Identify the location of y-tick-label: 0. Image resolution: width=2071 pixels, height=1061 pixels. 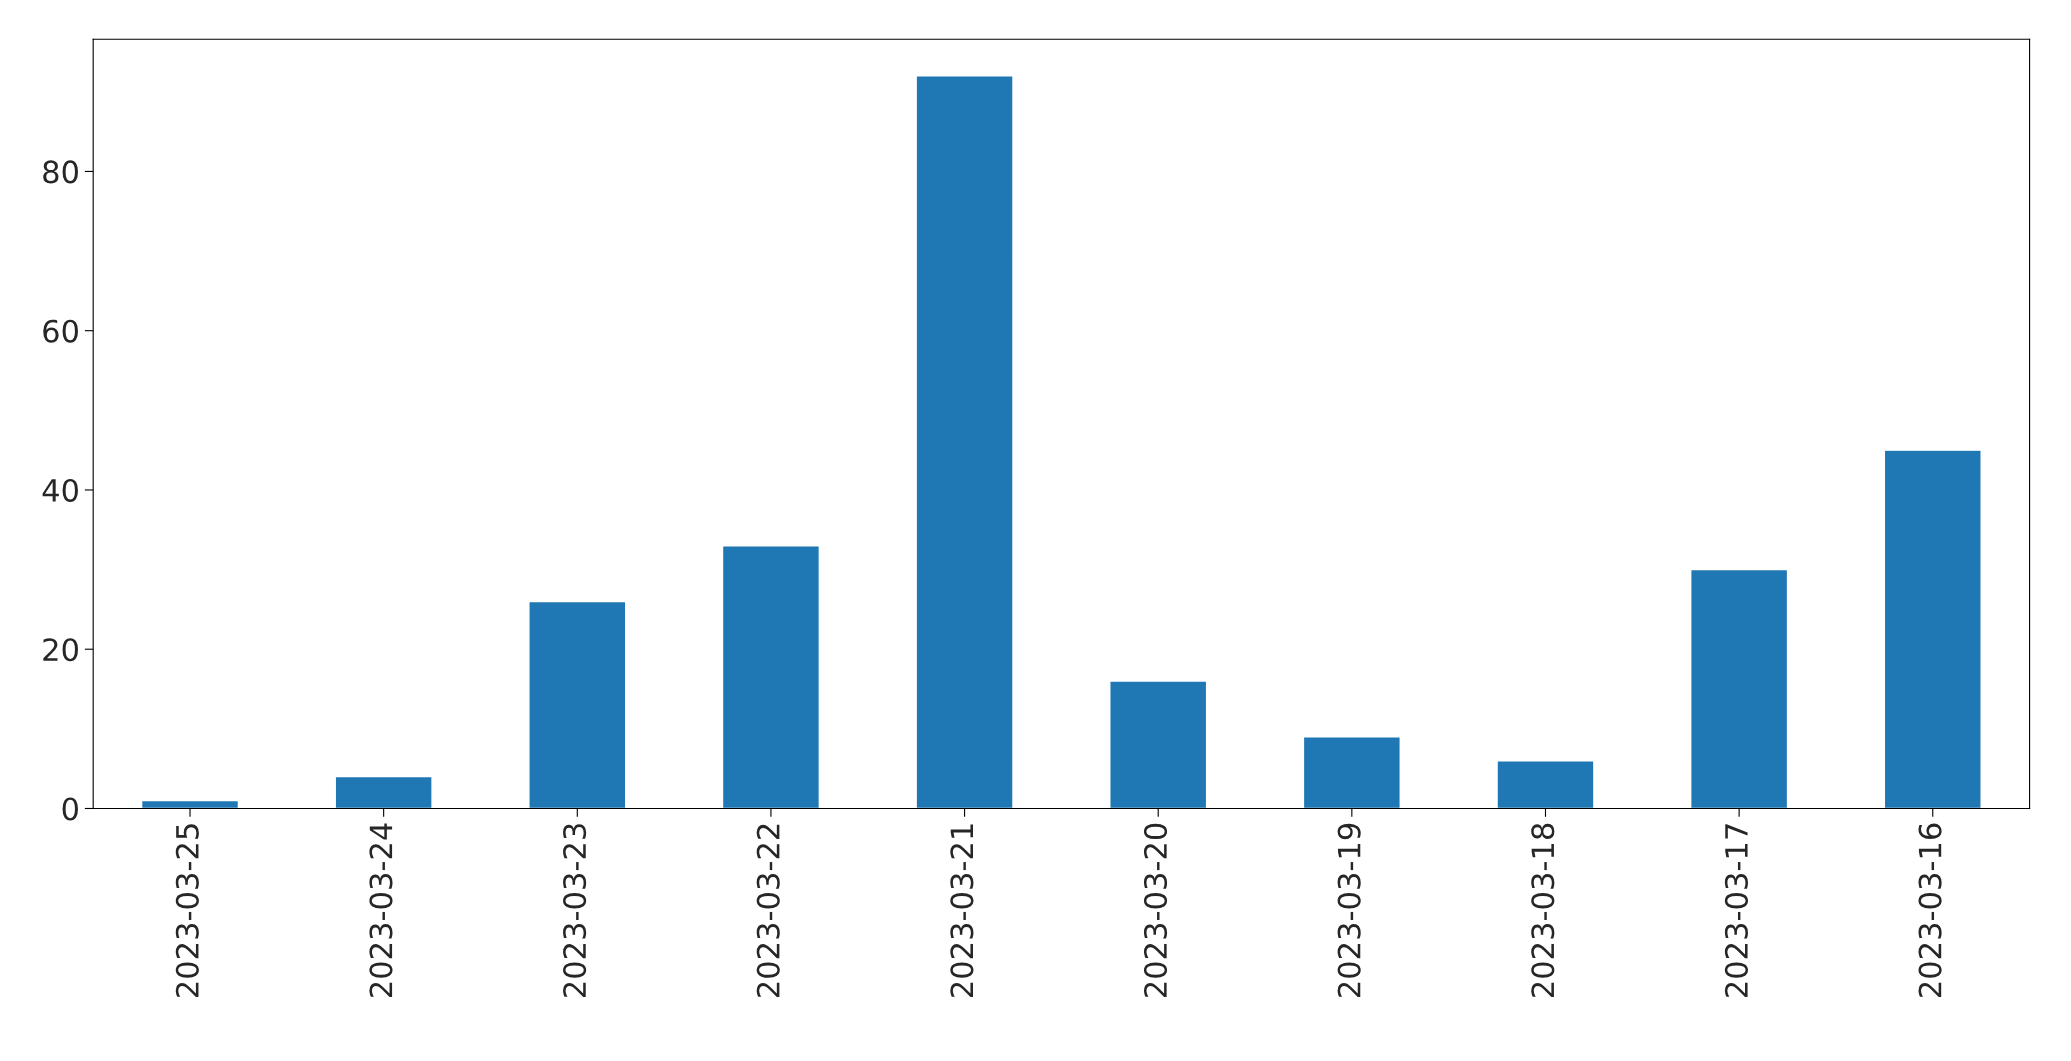
(70, 809).